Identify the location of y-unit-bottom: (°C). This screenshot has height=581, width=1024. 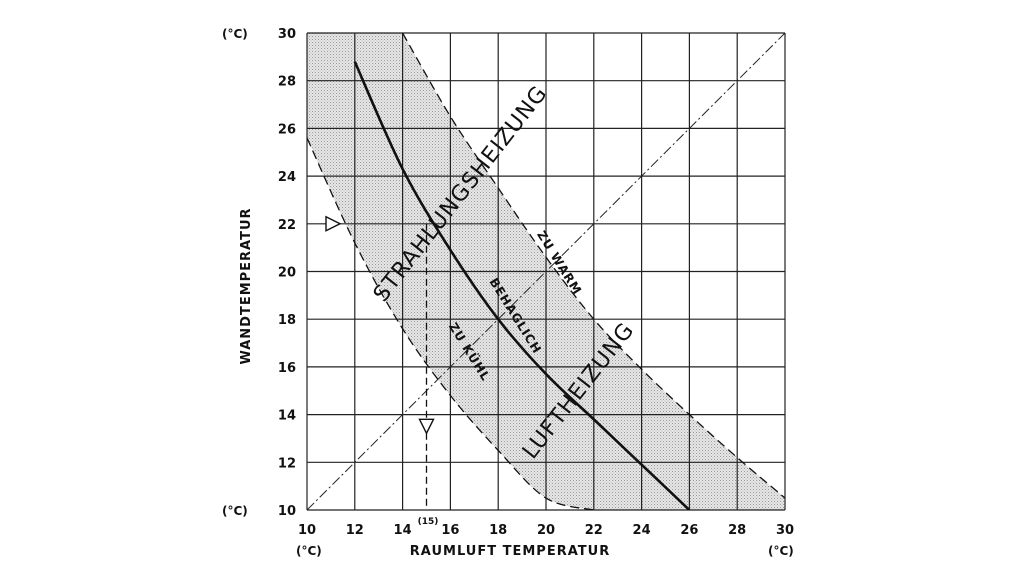
(235, 511).